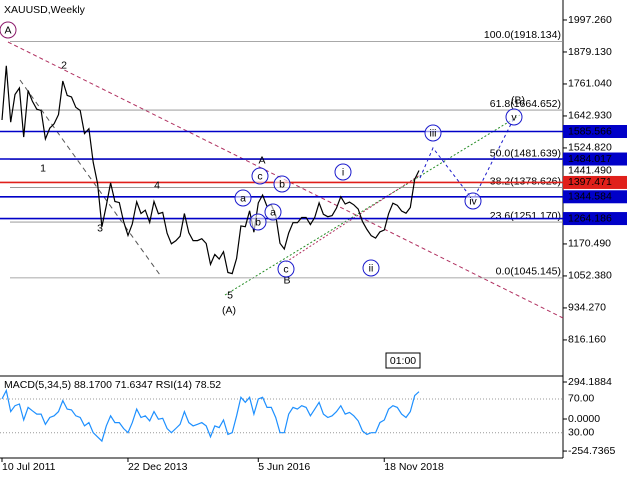 The image size is (640, 480). Describe the element at coordinates (590, 182) in the screenshot. I see `price-level-label: 1397.471` at that location.